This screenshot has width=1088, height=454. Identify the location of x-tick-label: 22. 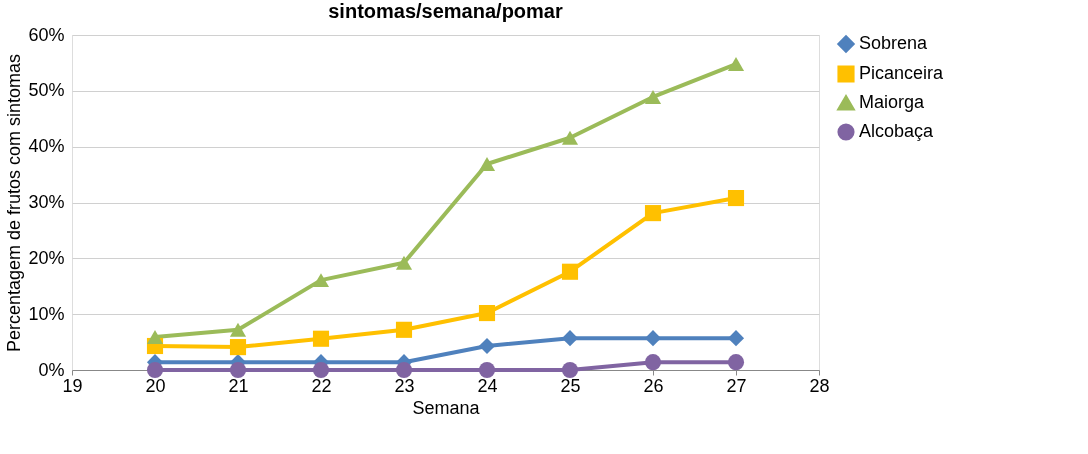
(321, 385).